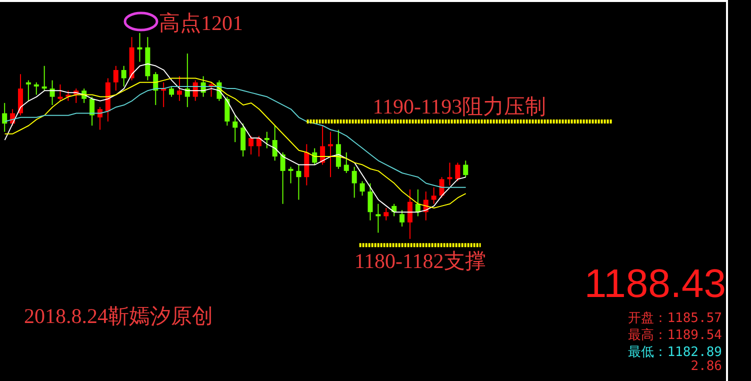 Image resolution: width=751 pixels, height=381 pixels. What do you see at coordinates (420, 260) in the screenshot?
I see `ref-line-label: 1180-1182支撑` at bounding box center [420, 260].